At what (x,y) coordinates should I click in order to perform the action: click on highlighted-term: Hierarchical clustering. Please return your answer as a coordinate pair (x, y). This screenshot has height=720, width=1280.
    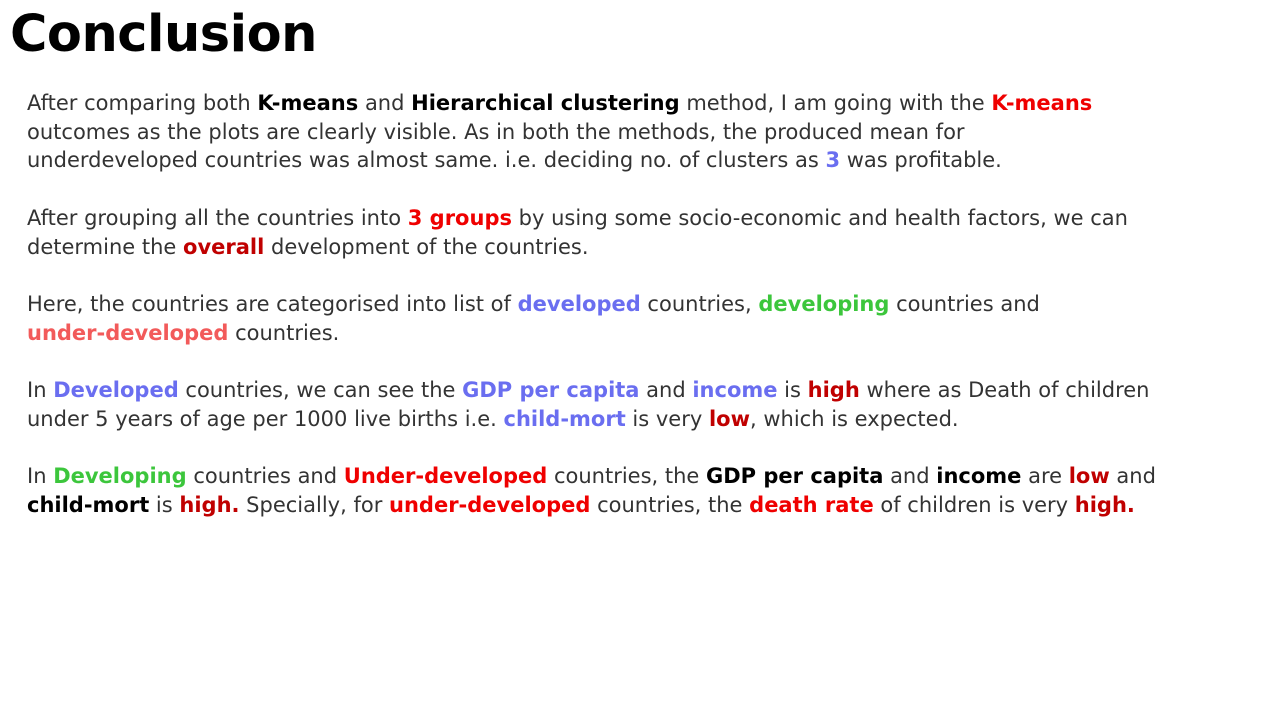
    Looking at the image, I should click on (545, 103).